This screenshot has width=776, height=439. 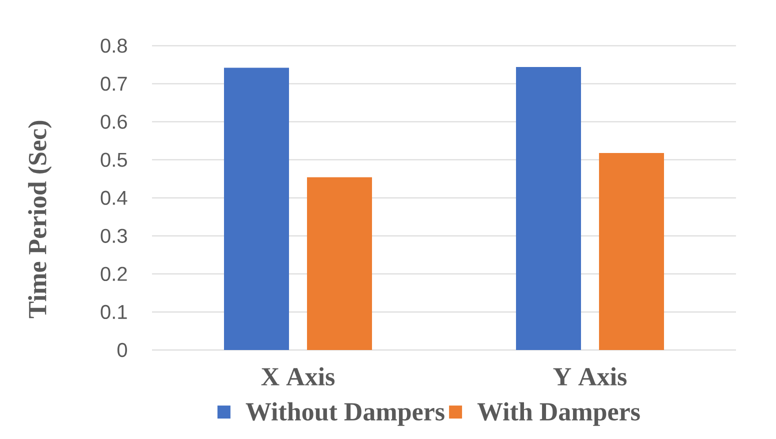 I want to click on y-tick-label: 0.1, so click(x=113, y=312).